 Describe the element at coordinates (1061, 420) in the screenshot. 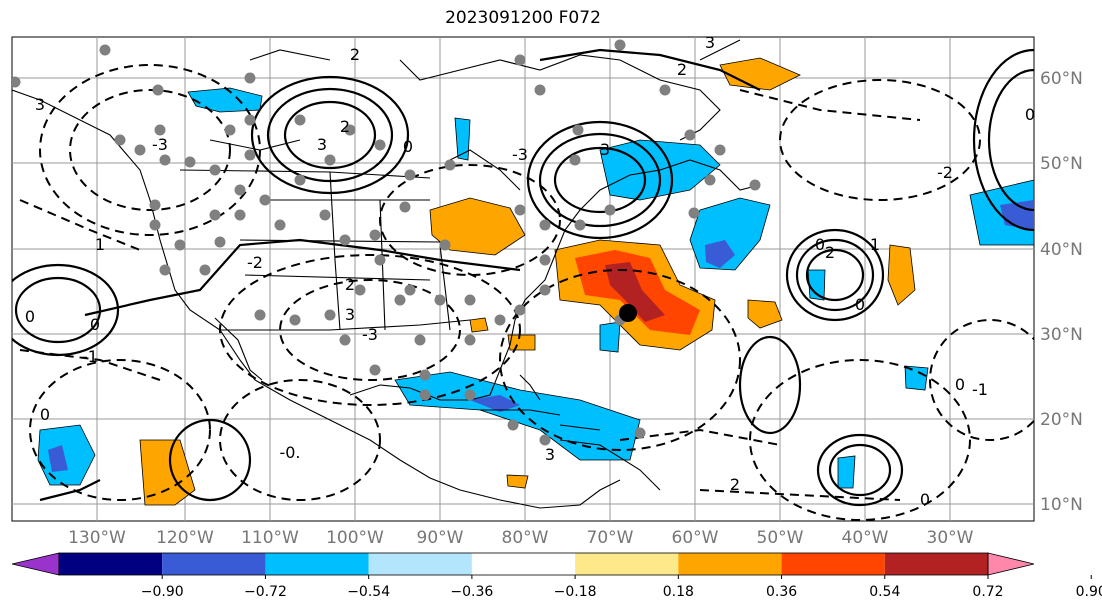

I see `latitude-label: 20°N` at that location.